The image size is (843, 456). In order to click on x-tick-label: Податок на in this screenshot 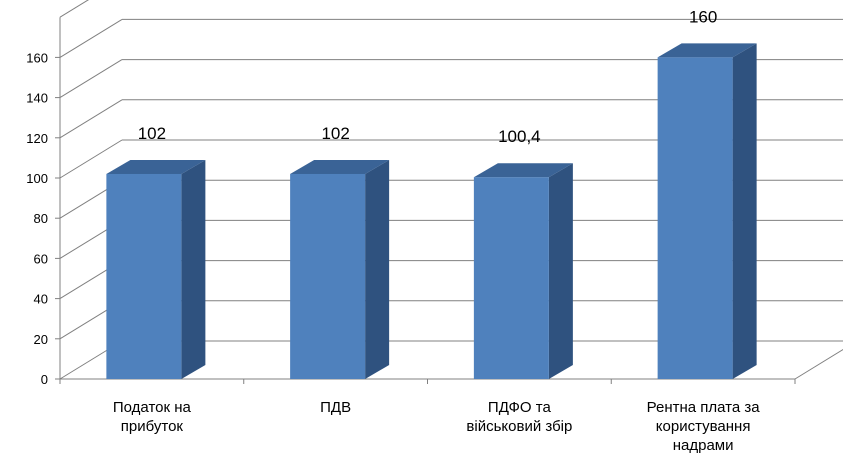, I will do `click(152, 407)`.